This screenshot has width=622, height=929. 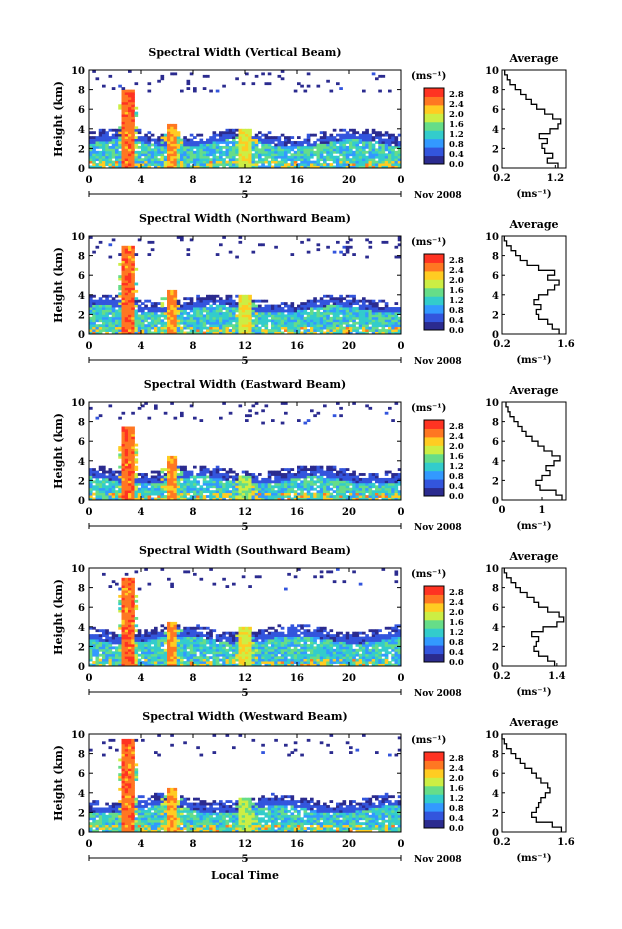 I want to click on colorbar-segment, so click(x=434, y=475).